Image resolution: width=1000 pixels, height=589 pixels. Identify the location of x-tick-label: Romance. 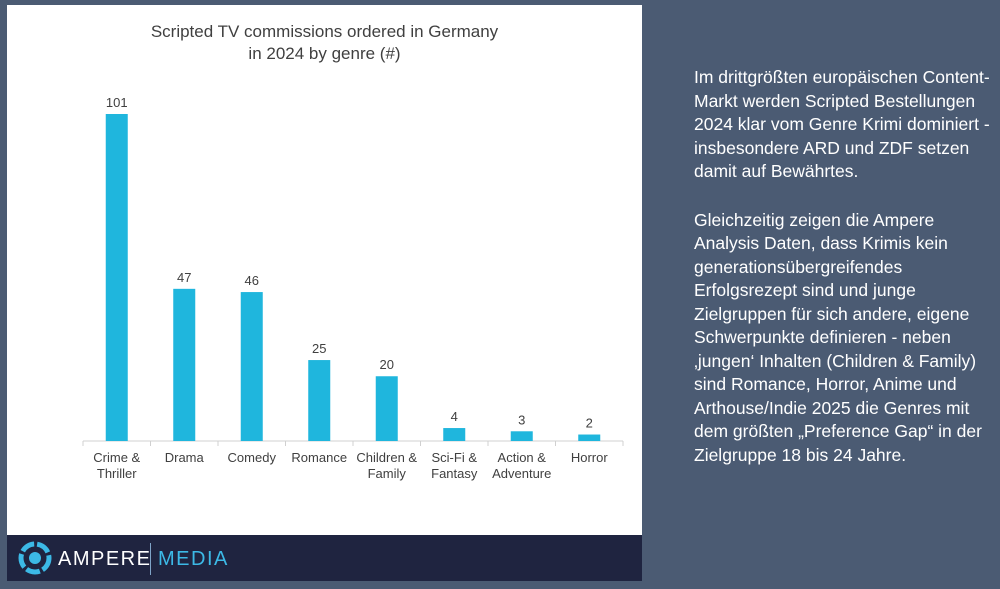
(319, 457).